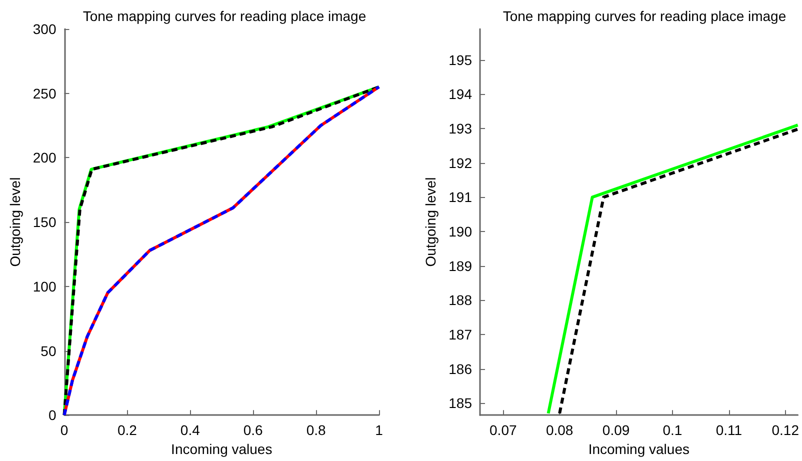 The width and height of the screenshot is (802, 461). What do you see at coordinates (460, 334) in the screenshot?
I see `y-tick-label: 187` at bounding box center [460, 334].